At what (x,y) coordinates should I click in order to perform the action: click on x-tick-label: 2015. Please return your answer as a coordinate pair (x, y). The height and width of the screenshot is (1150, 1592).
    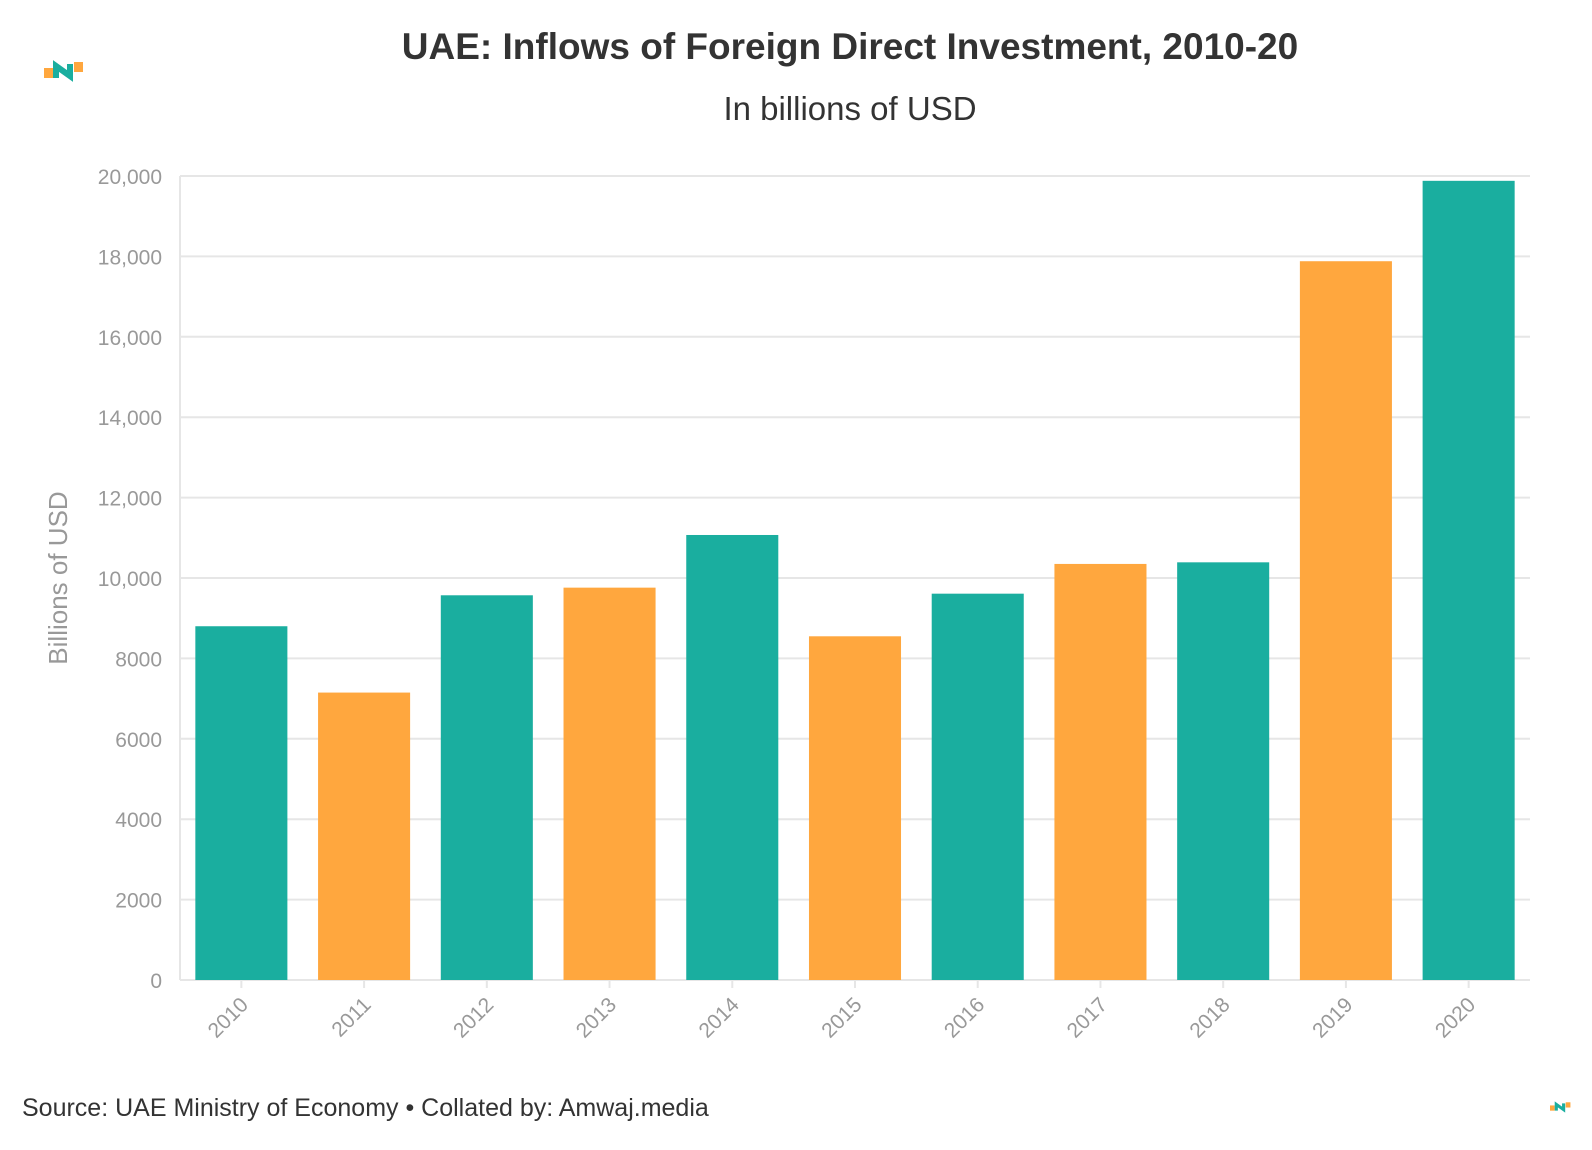
    Looking at the image, I should click on (841, 1017).